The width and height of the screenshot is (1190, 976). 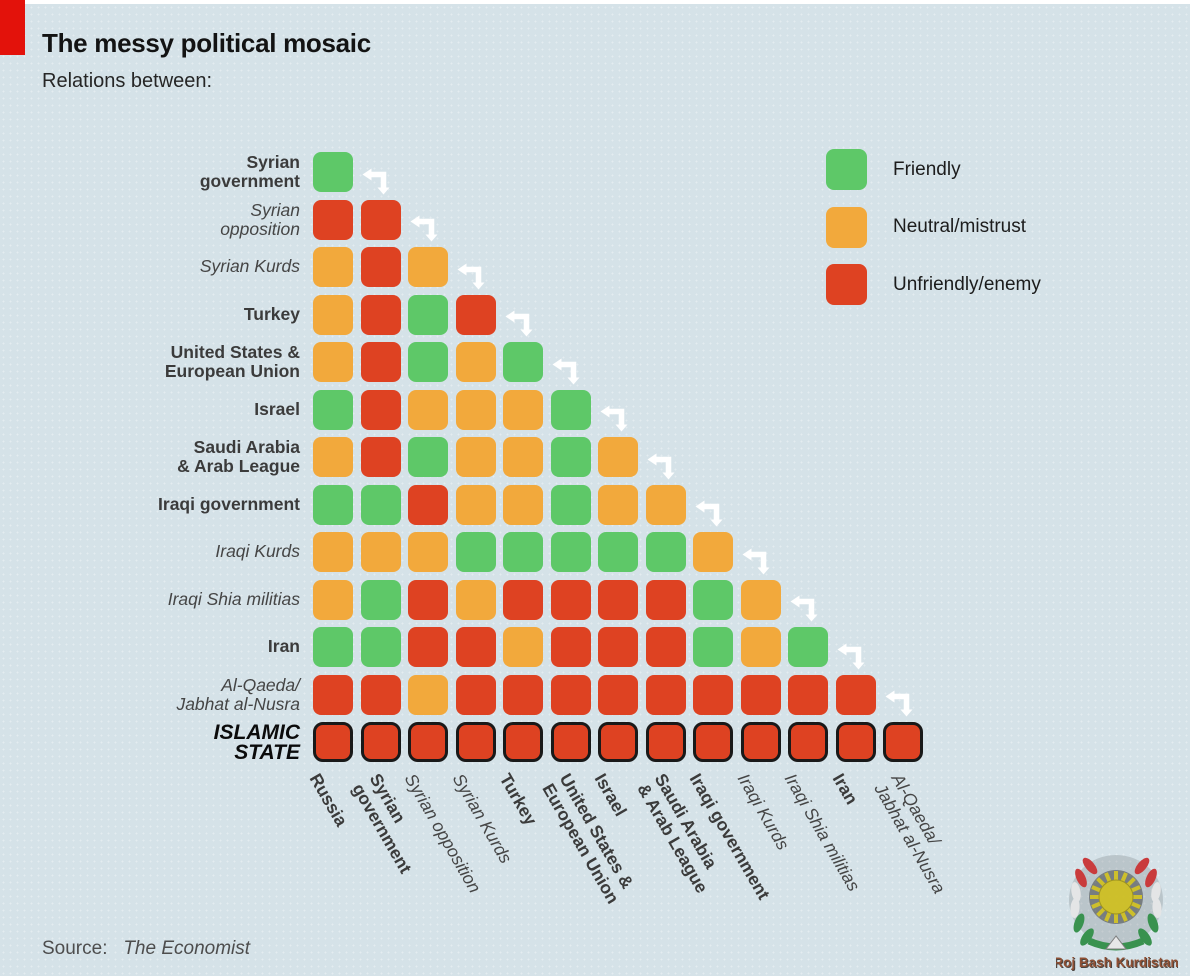 What do you see at coordinates (233, 598) in the screenshot?
I see `row-label: Iraqi Shia militias` at bounding box center [233, 598].